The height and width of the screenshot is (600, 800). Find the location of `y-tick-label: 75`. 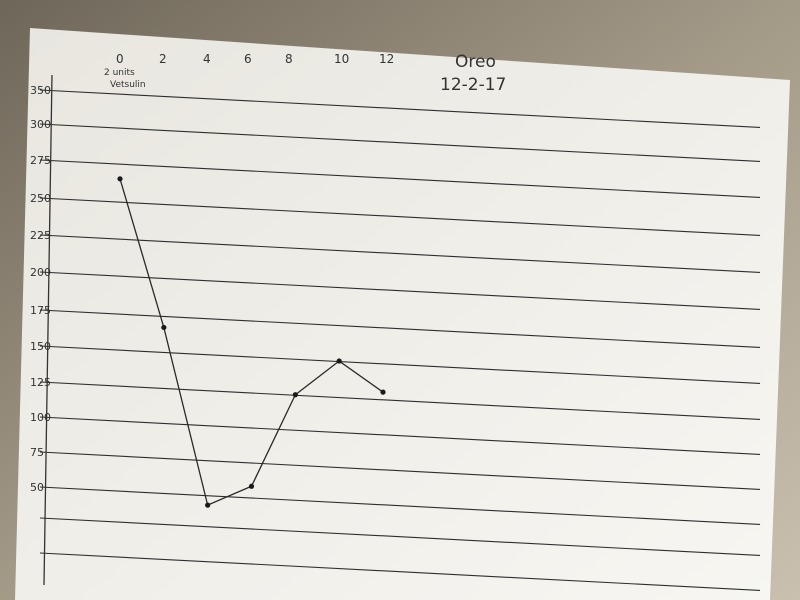

y-tick-label: 75 is located at coordinates (37, 452).